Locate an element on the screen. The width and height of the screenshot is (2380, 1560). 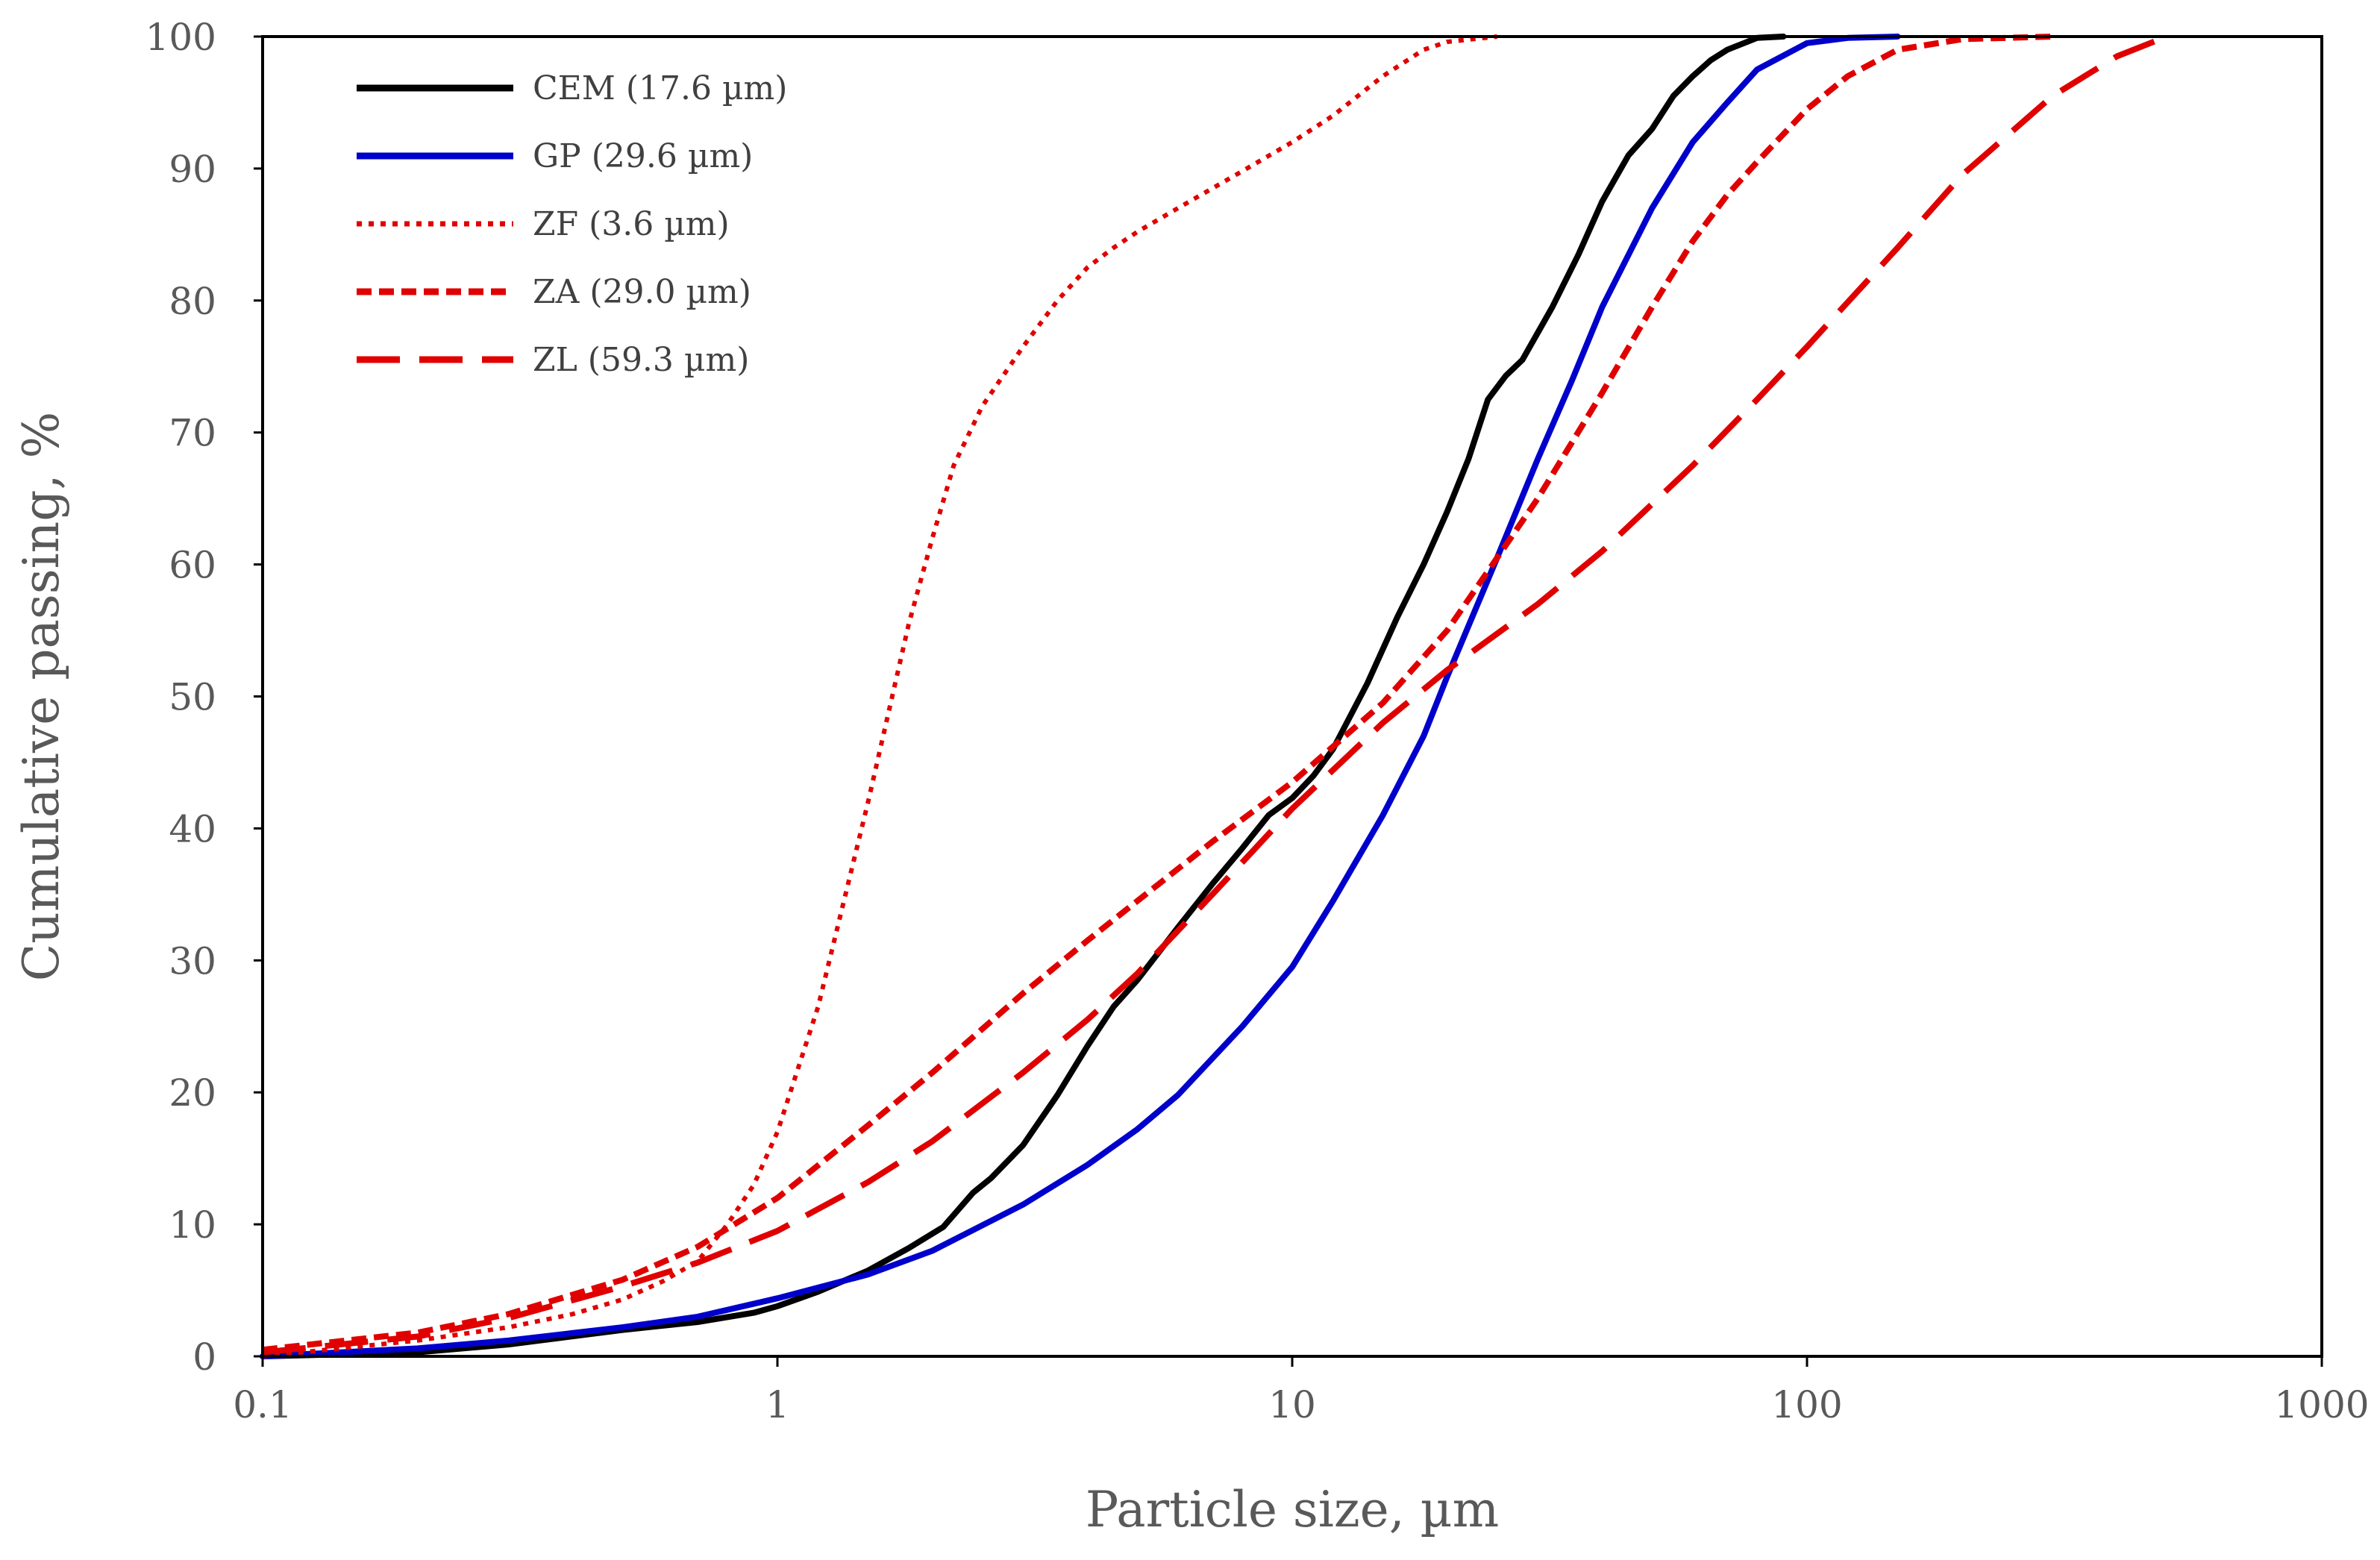
x-axis-title: Particle size, µm is located at coordinates (1292, 1509).